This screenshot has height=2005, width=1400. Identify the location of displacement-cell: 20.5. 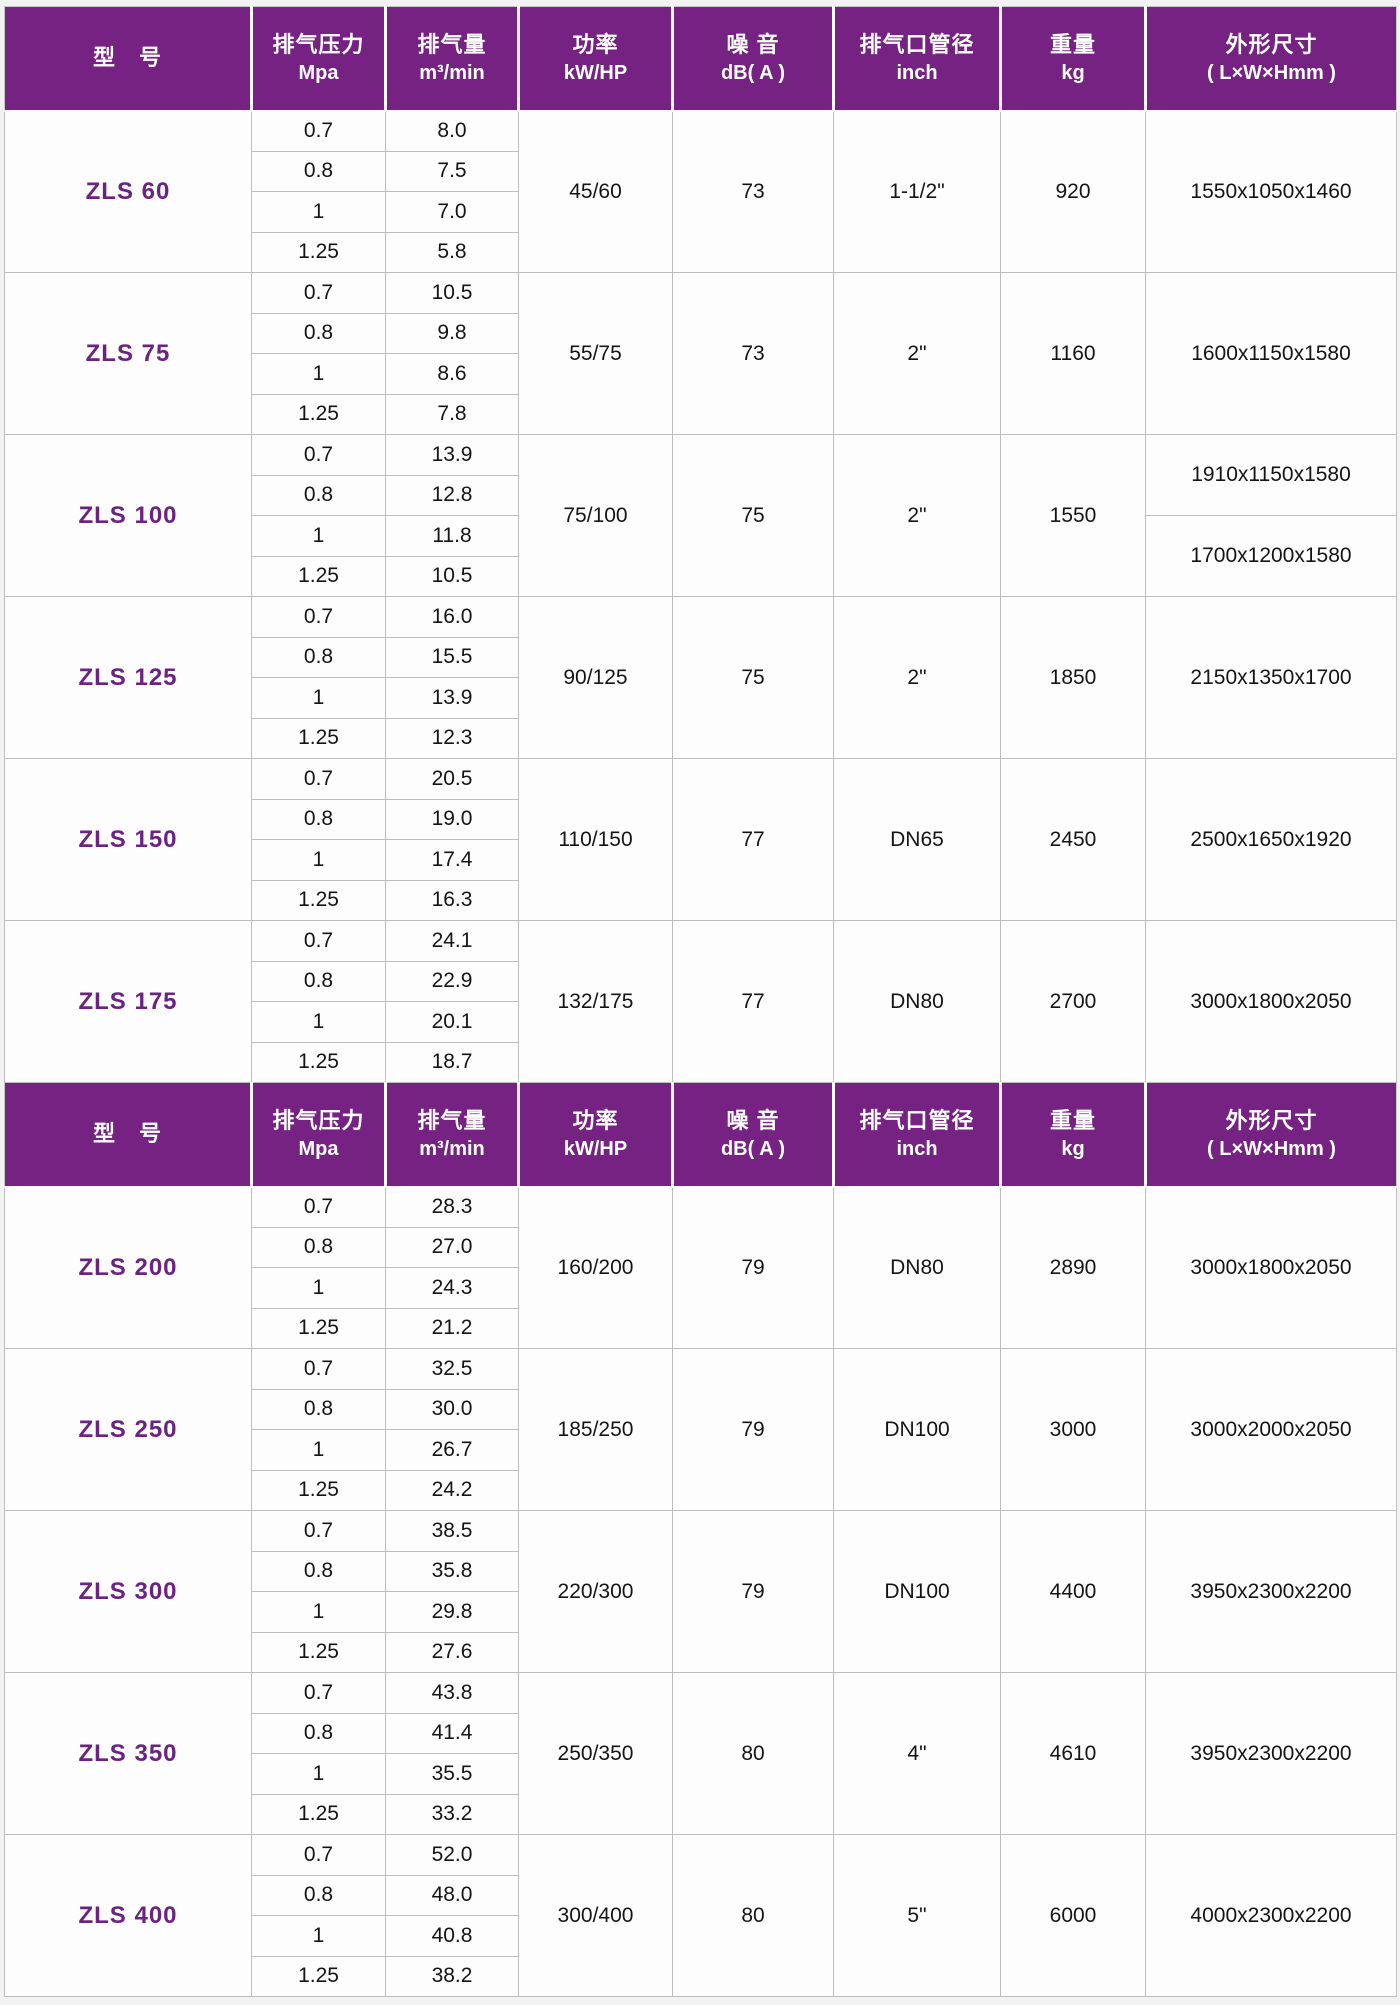
(452, 779).